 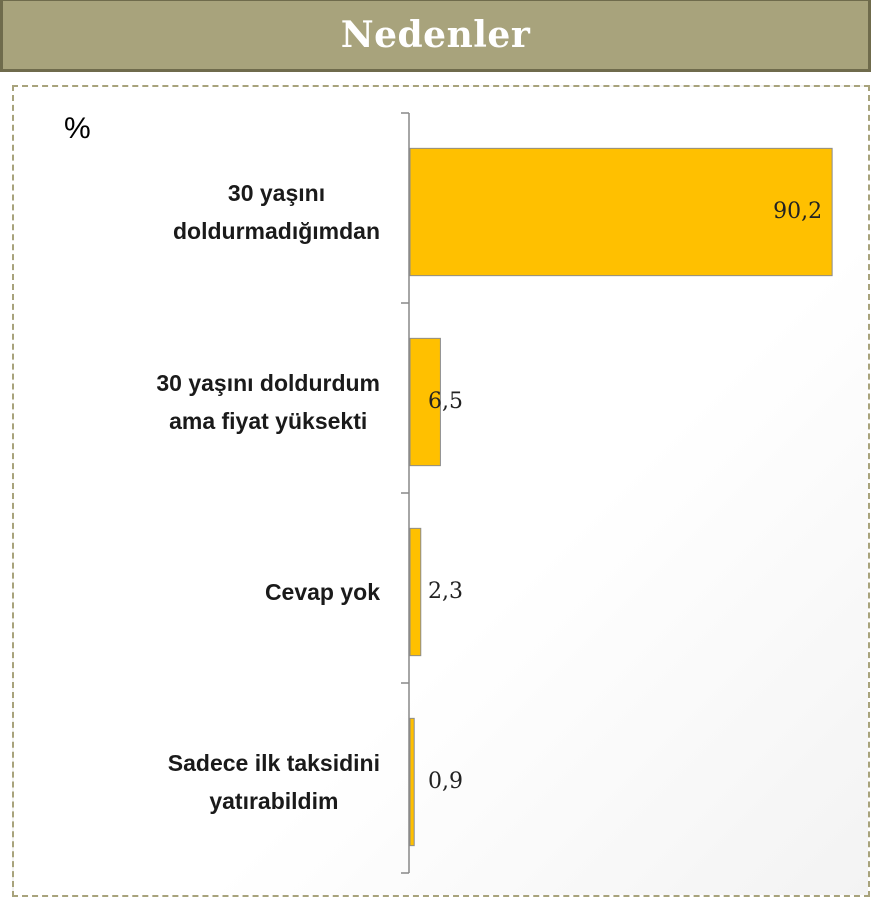 I want to click on header: Nedenler, so click(x=435, y=36).